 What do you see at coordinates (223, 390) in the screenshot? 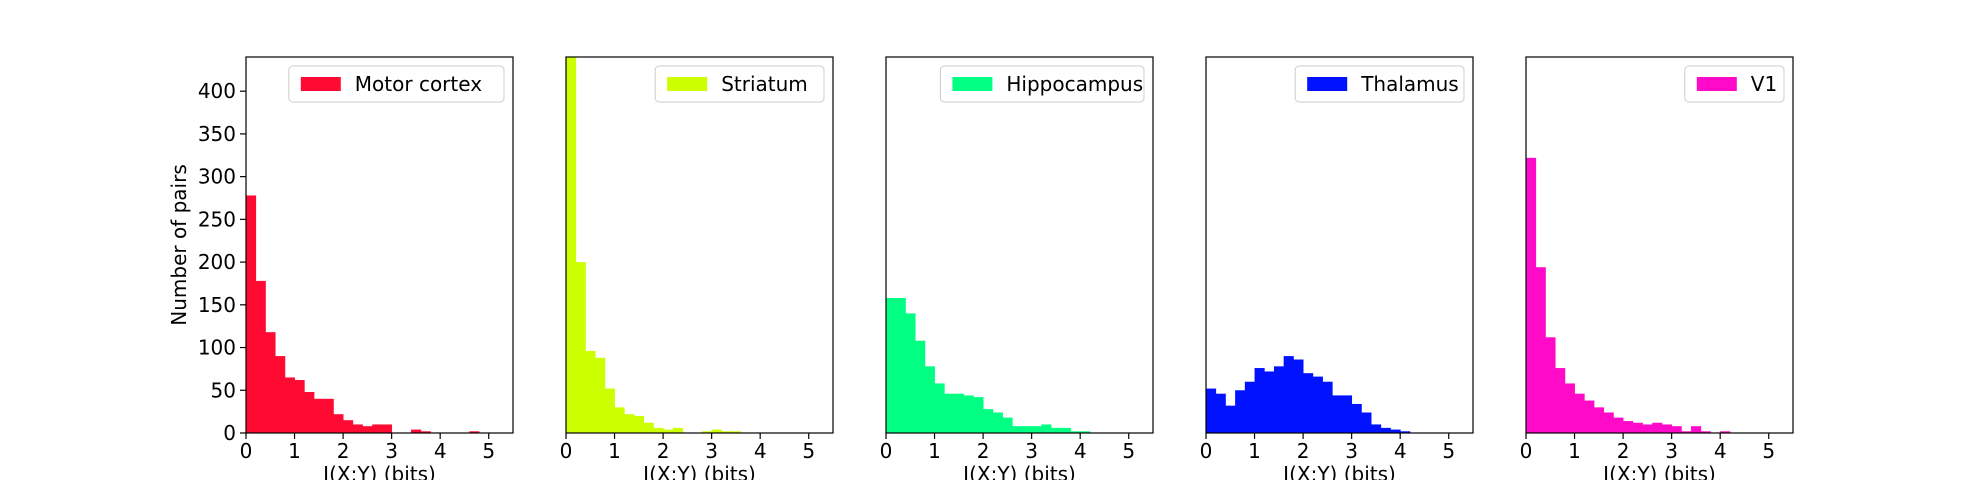
I see `y-tick-label: 50` at bounding box center [223, 390].